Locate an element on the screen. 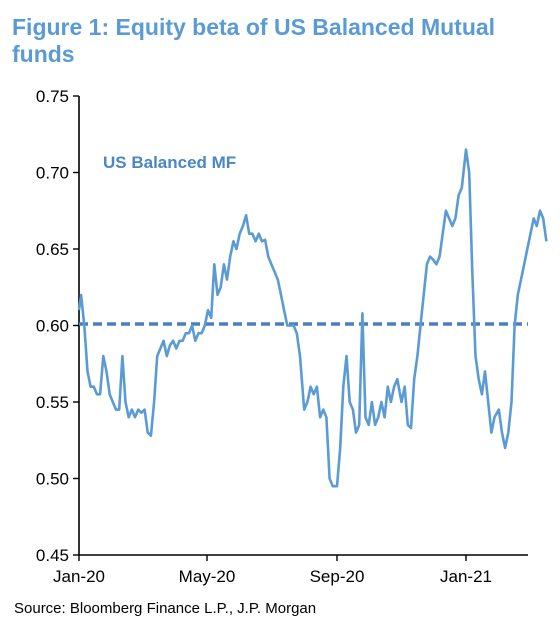 Image resolution: width=560 pixels, height=636 pixels. y-axis: 0.75 0.70 0.65 0.60 0.55 0.50 0.45 is located at coordinates (58, 326).